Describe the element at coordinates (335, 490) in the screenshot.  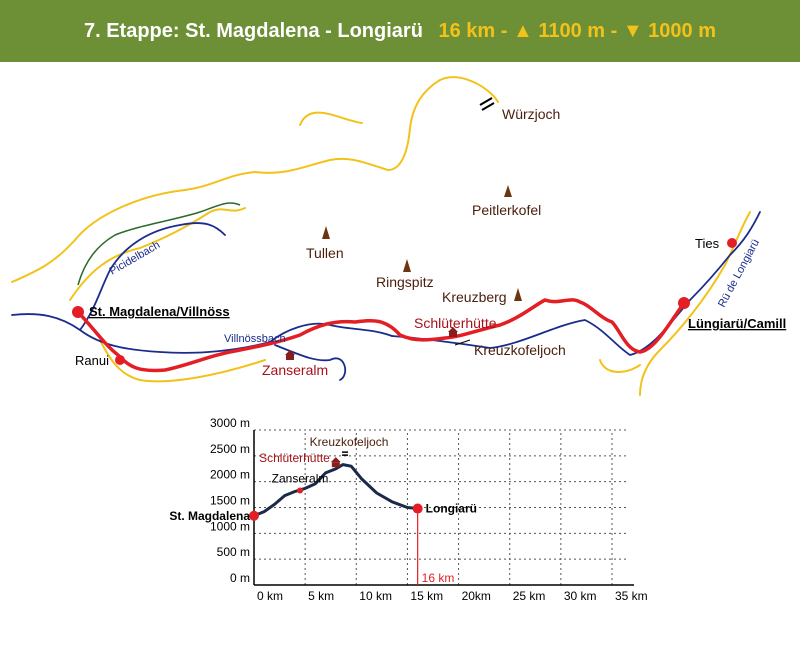
I see `profile-line` at that location.